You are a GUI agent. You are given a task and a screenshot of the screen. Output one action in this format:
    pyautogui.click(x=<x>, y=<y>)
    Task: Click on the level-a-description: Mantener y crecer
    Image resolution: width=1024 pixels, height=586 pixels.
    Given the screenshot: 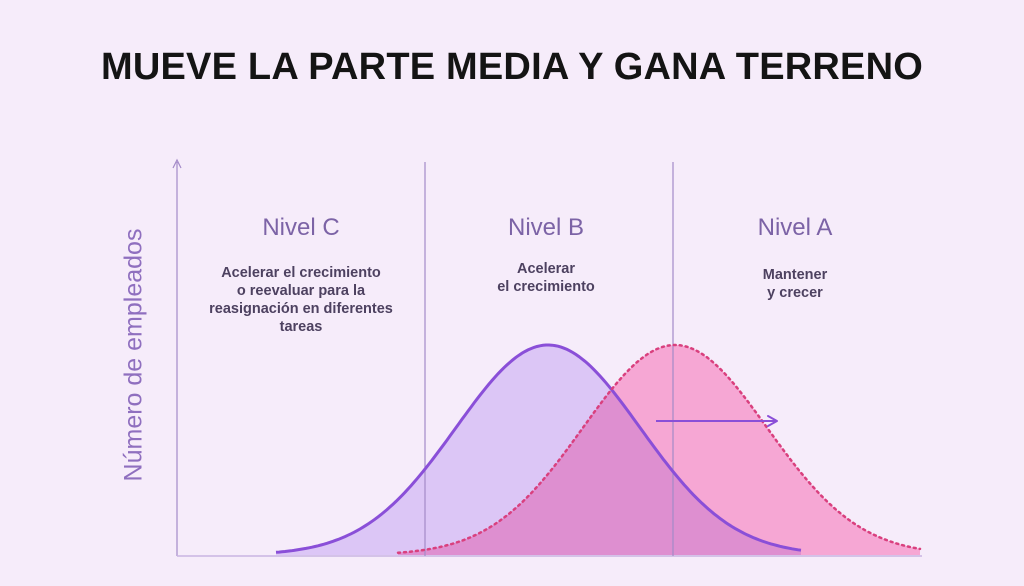 What is the action you would take?
    pyautogui.click(x=795, y=284)
    